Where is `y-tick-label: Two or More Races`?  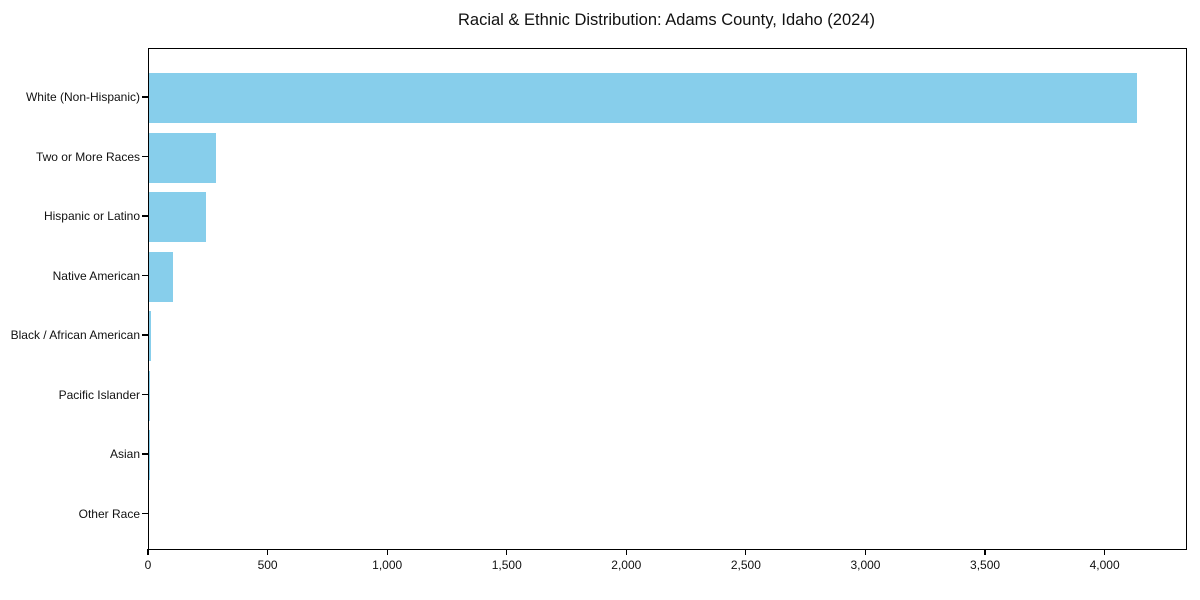 y-tick-label: Two or More Races is located at coordinates (87, 156).